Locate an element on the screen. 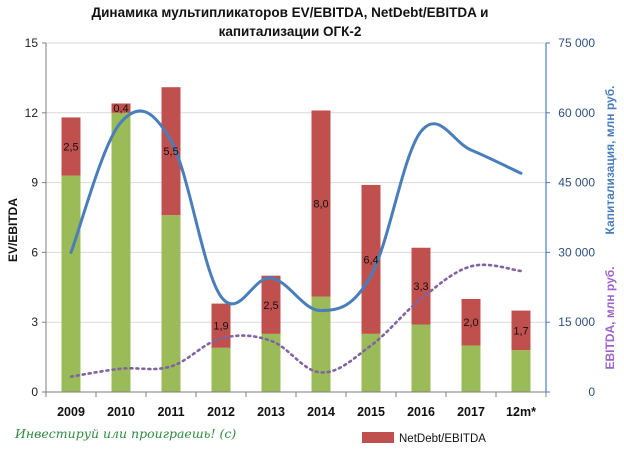 This screenshot has height=454, width=624. y-right-tick-label: 45 000 is located at coordinates (576, 183).